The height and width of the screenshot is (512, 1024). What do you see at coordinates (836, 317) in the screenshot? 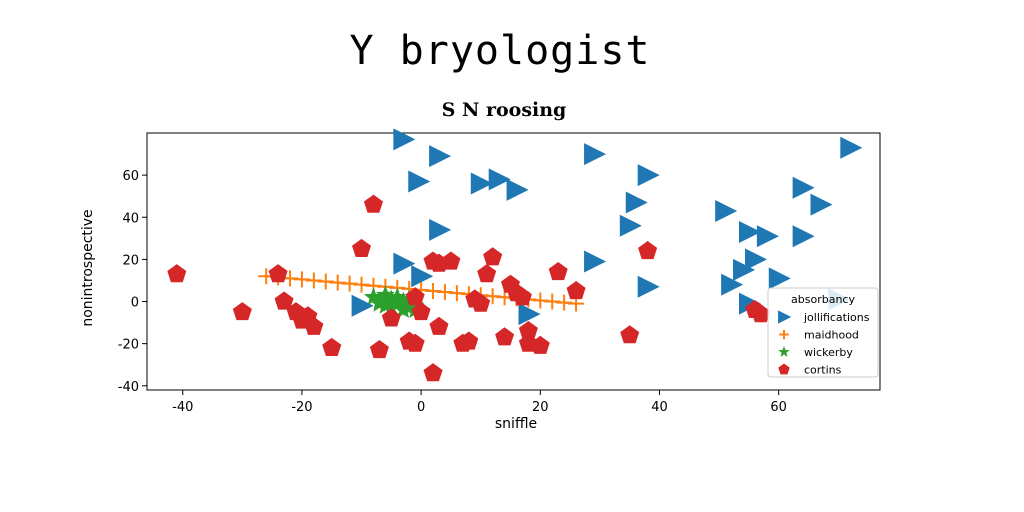
I see `legend-label: jollifications` at bounding box center [836, 317].